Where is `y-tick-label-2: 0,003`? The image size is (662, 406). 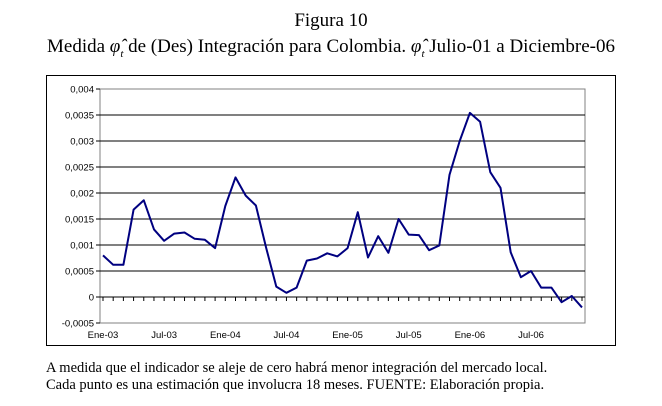 y-tick-label-2: 0,003 is located at coordinates (82, 142).